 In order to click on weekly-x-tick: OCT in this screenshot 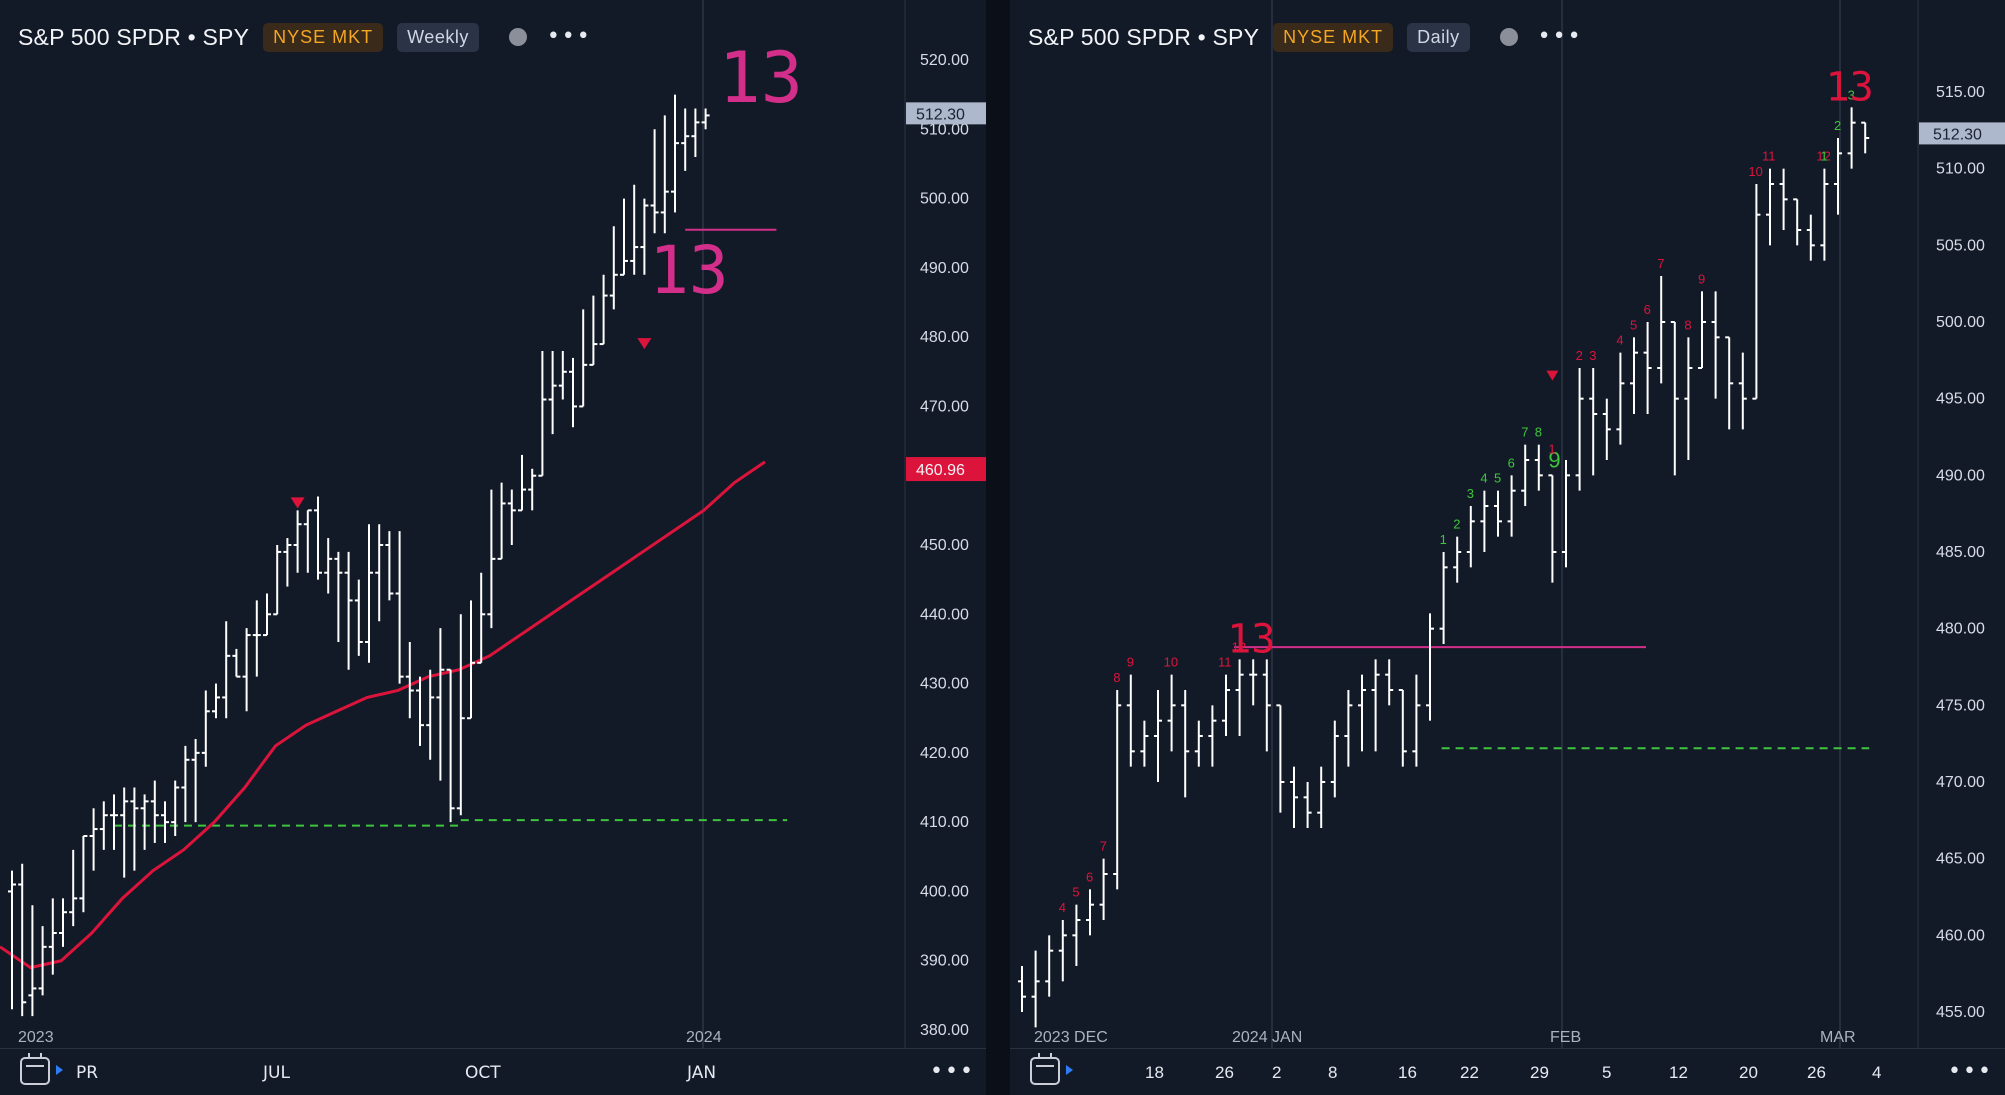, I will do `click(483, 1073)`.